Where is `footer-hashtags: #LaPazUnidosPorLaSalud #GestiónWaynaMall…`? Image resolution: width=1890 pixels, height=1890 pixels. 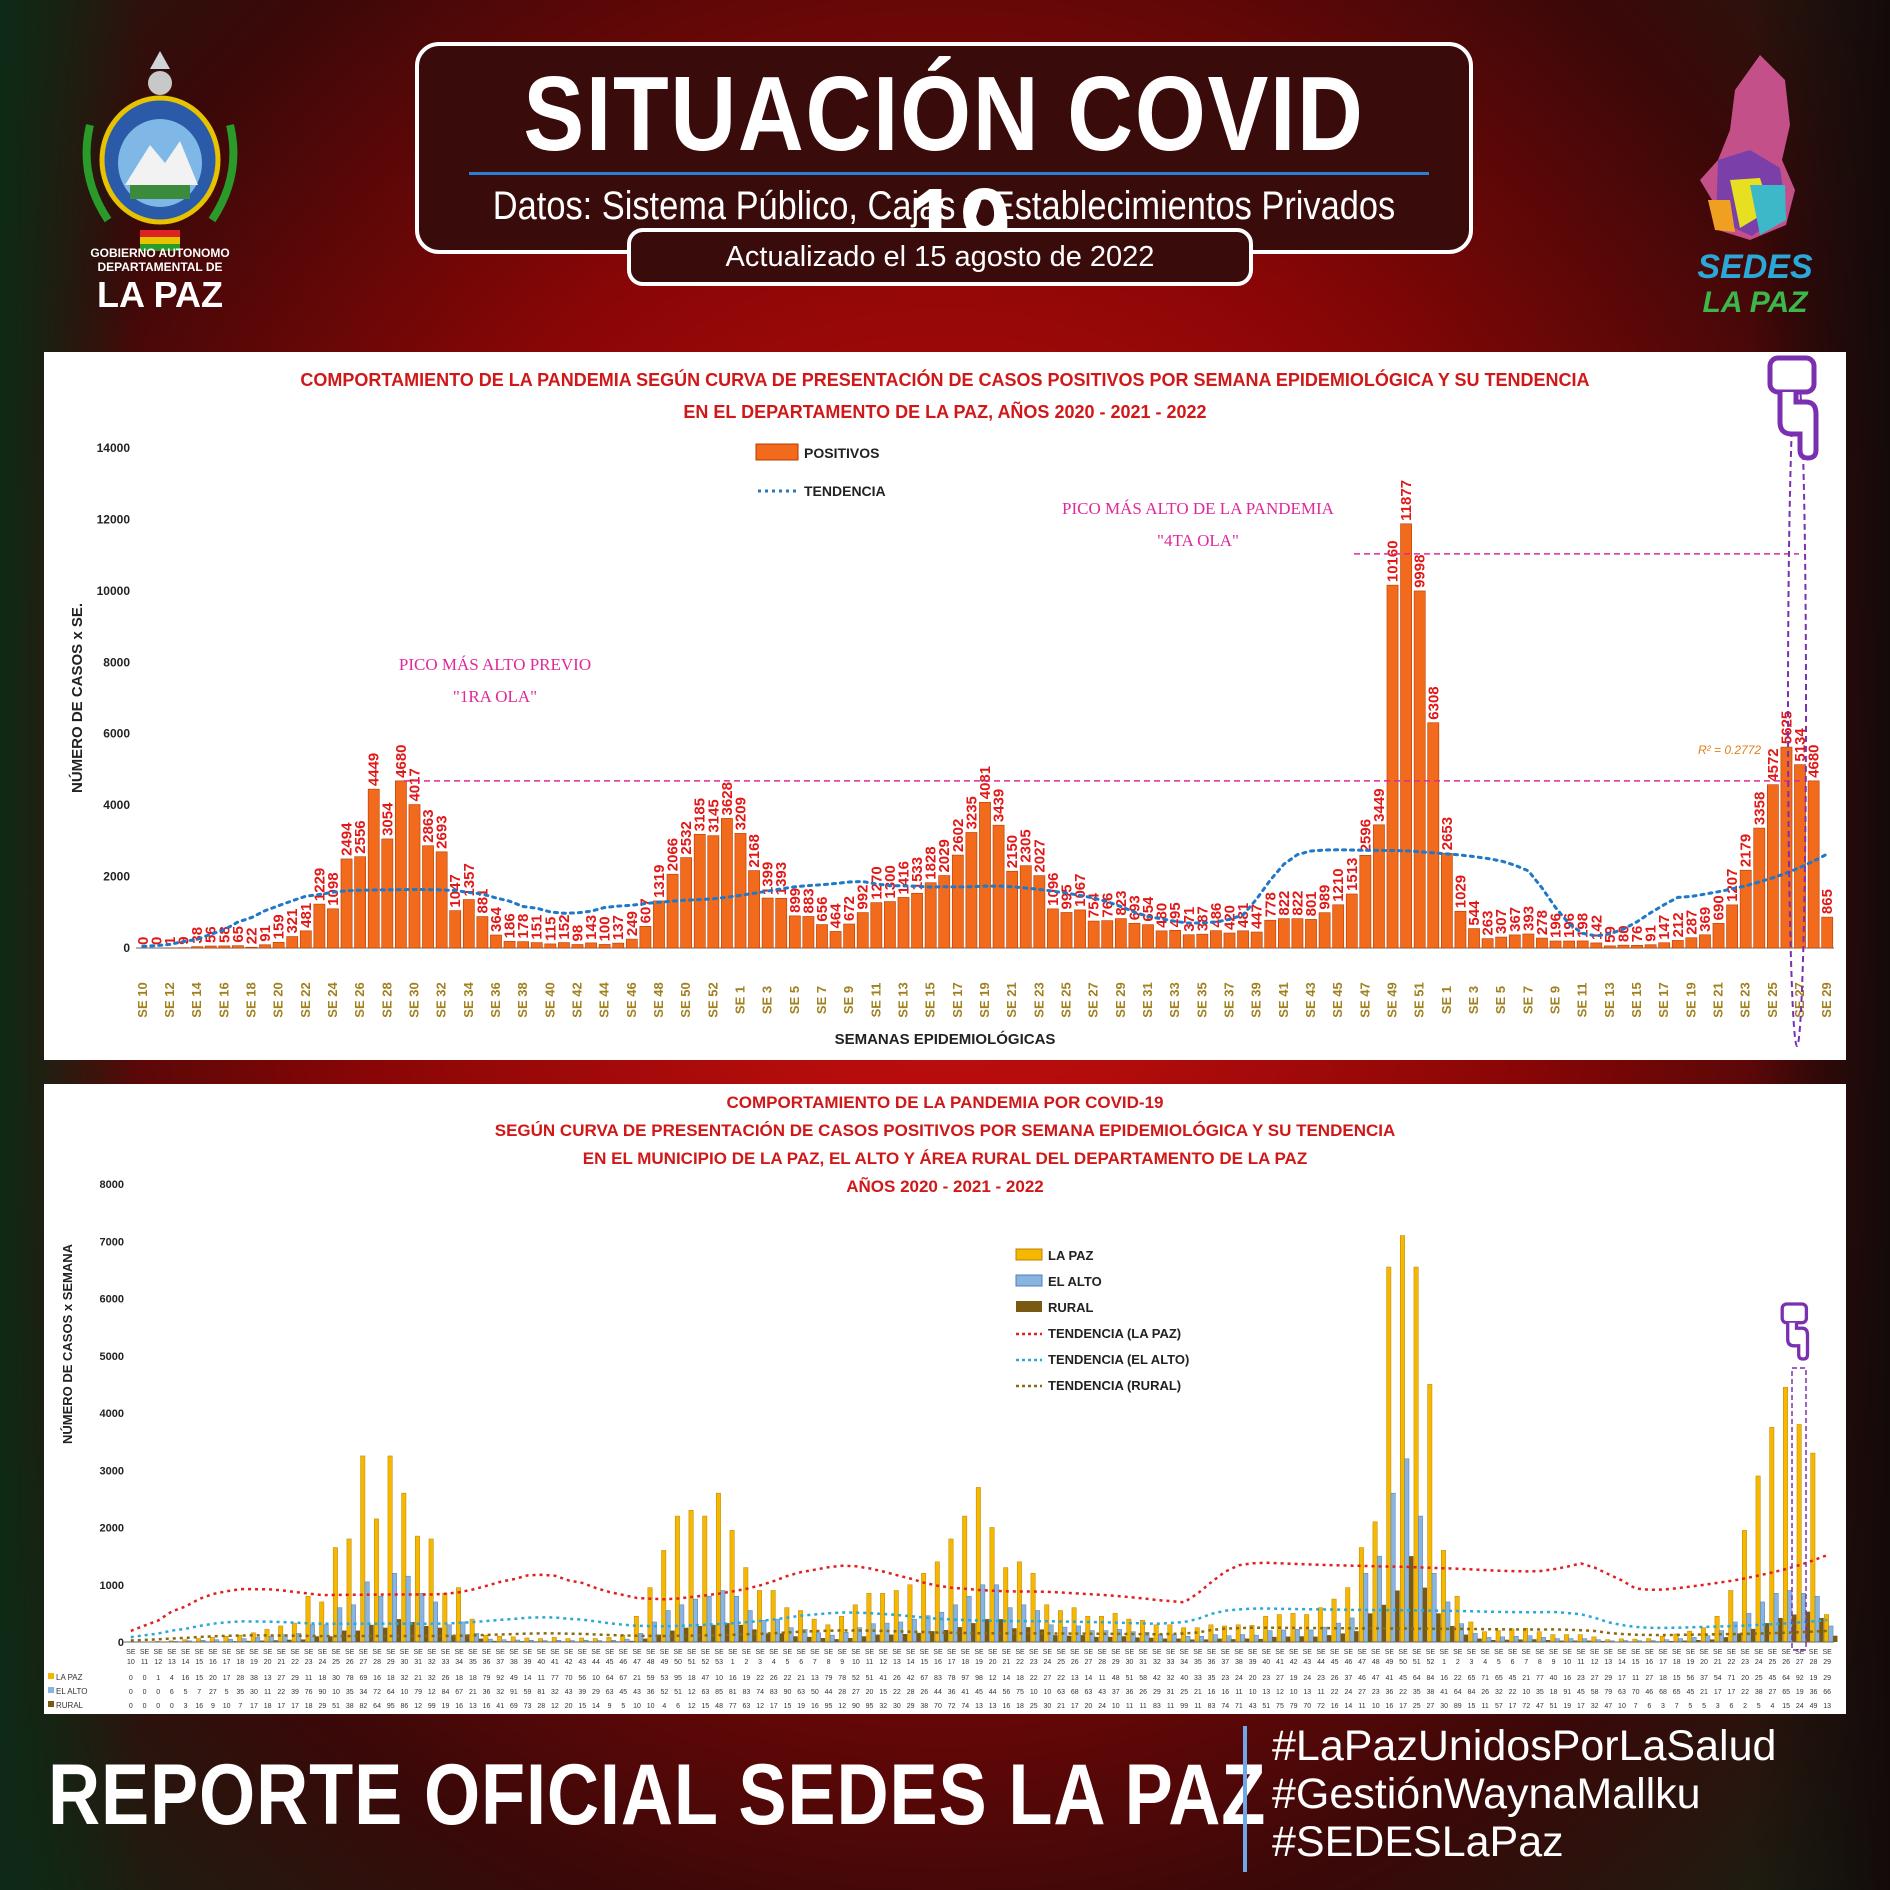 footer-hashtags: #LaPazUnidosPorLaSalud #GestiónWaynaMall… is located at coordinates (1524, 1794).